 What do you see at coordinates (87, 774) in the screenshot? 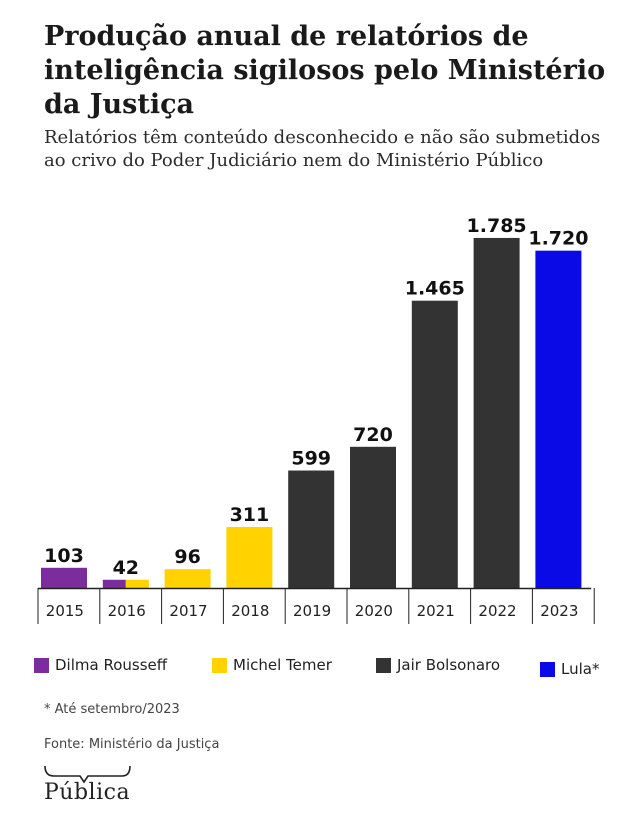
I see `speech-bubble-icon` at bounding box center [87, 774].